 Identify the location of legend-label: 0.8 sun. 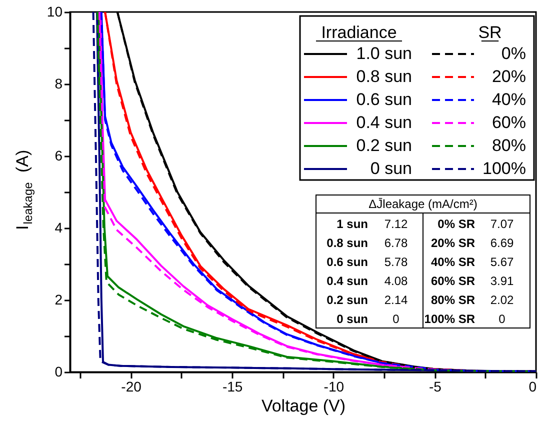
(384, 76).